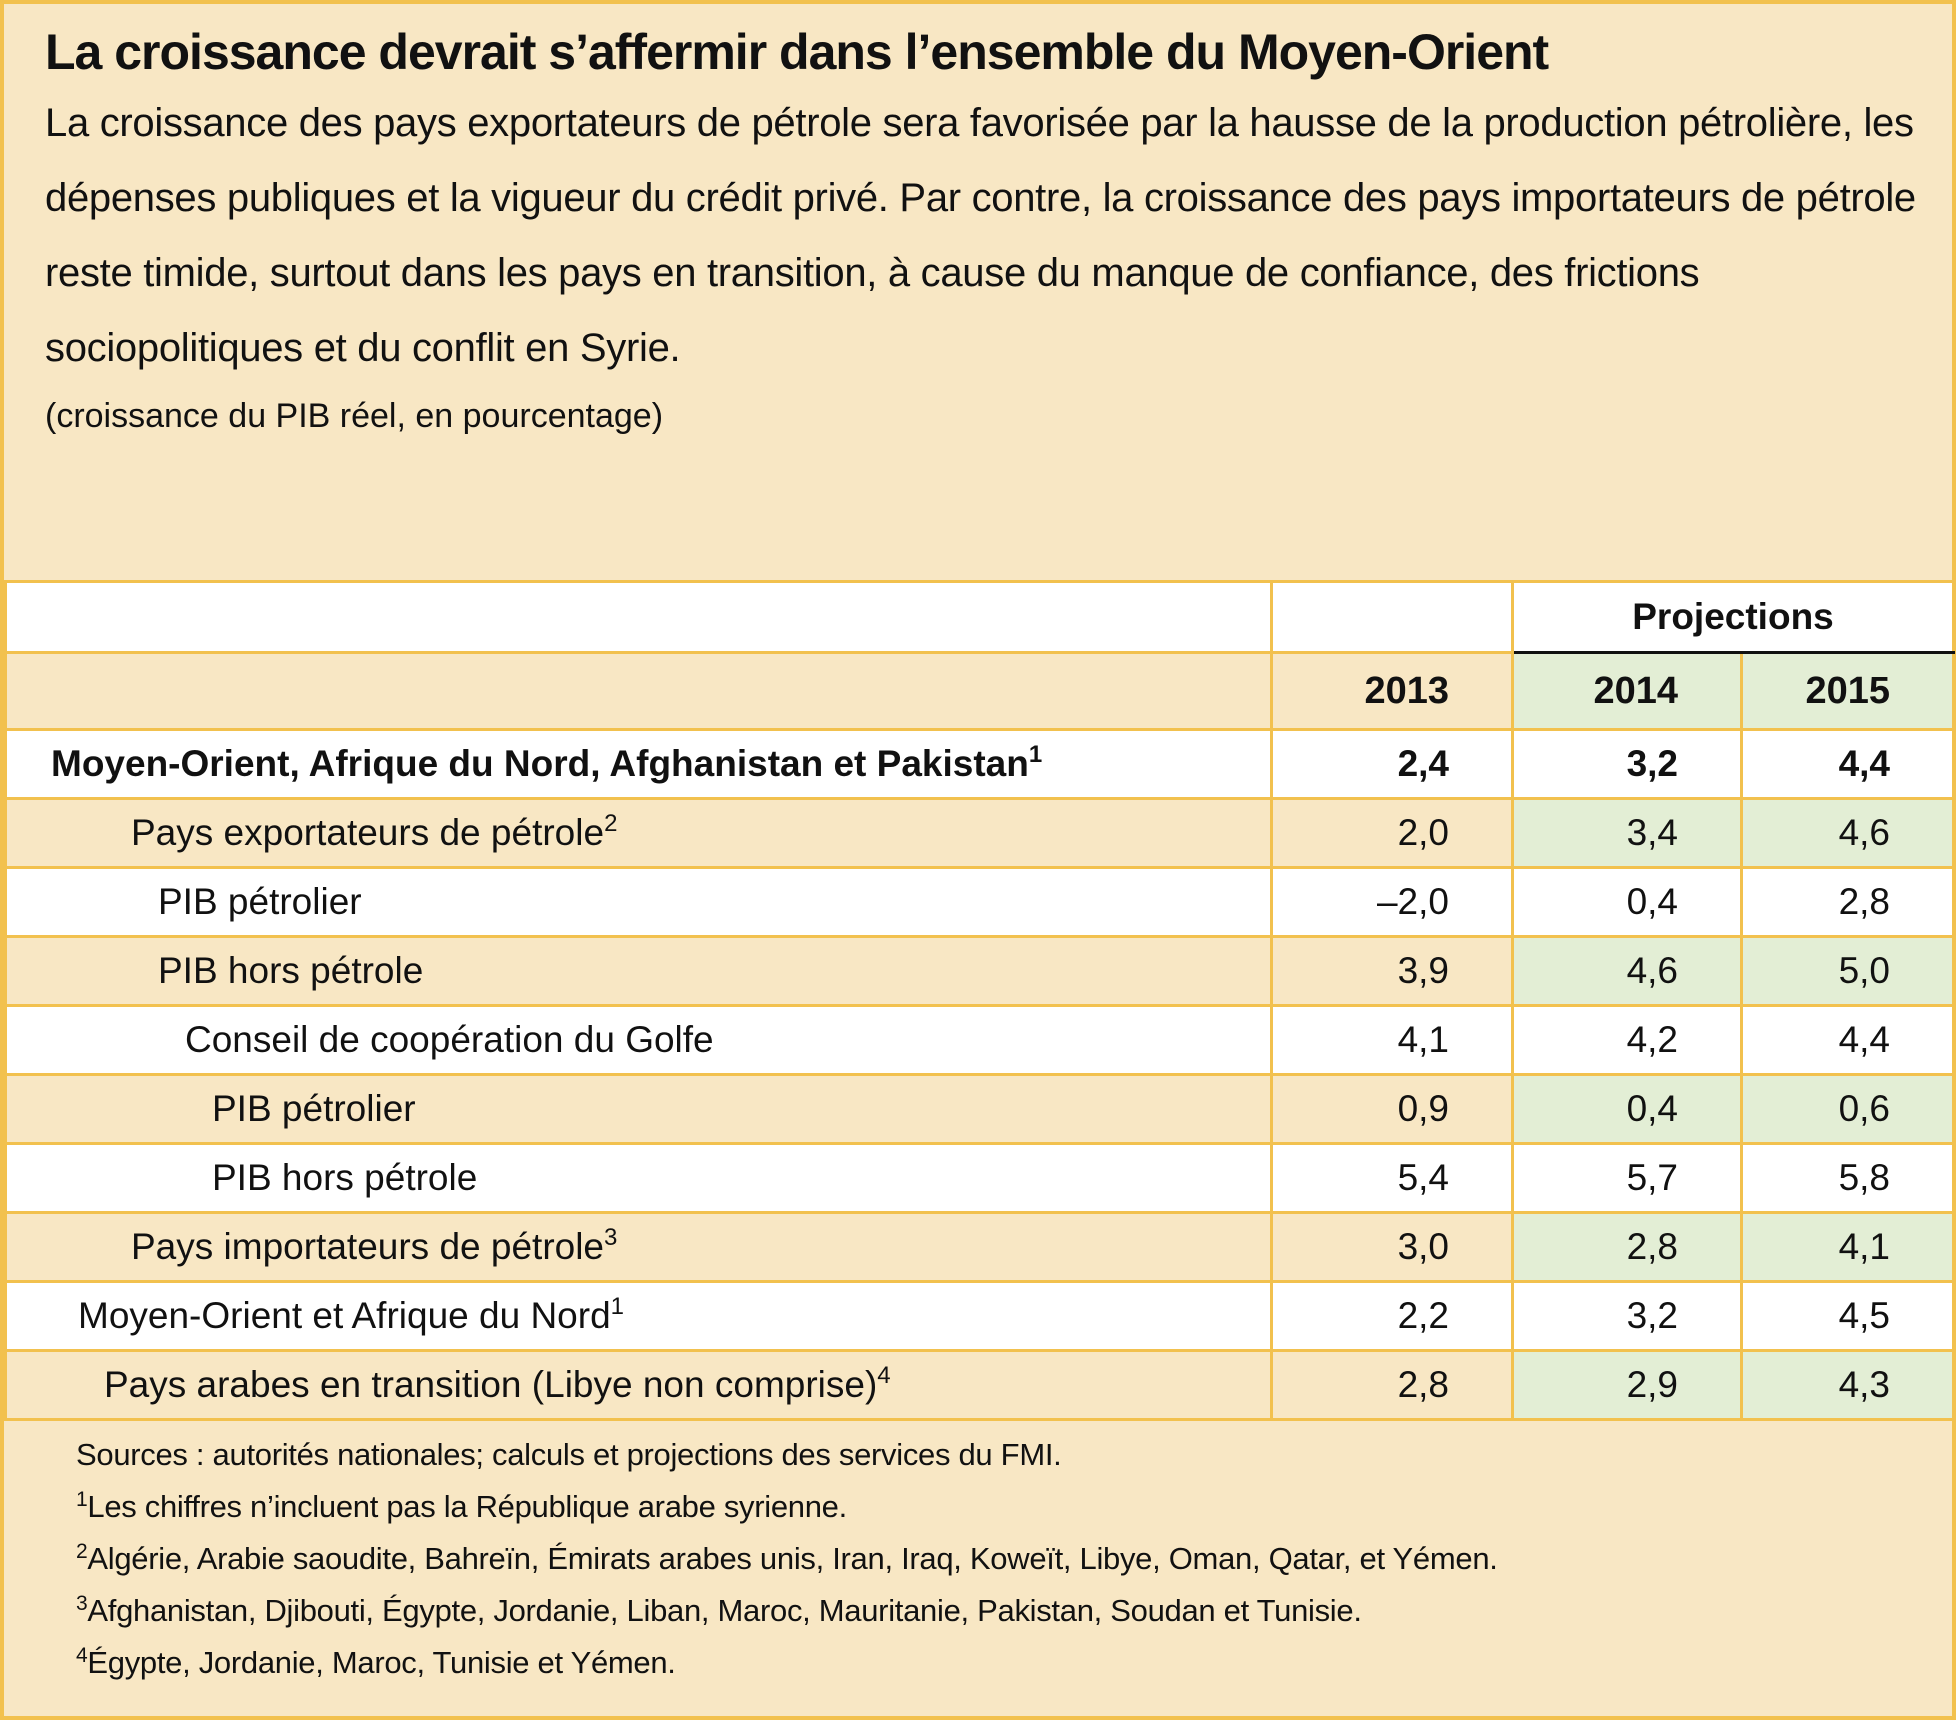 The image size is (1956, 1720). Describe the element at coordinates (354, 416) in the screenshot. I see `unit-note: (croissance du PIB réel, en pourcentage)` at that location.